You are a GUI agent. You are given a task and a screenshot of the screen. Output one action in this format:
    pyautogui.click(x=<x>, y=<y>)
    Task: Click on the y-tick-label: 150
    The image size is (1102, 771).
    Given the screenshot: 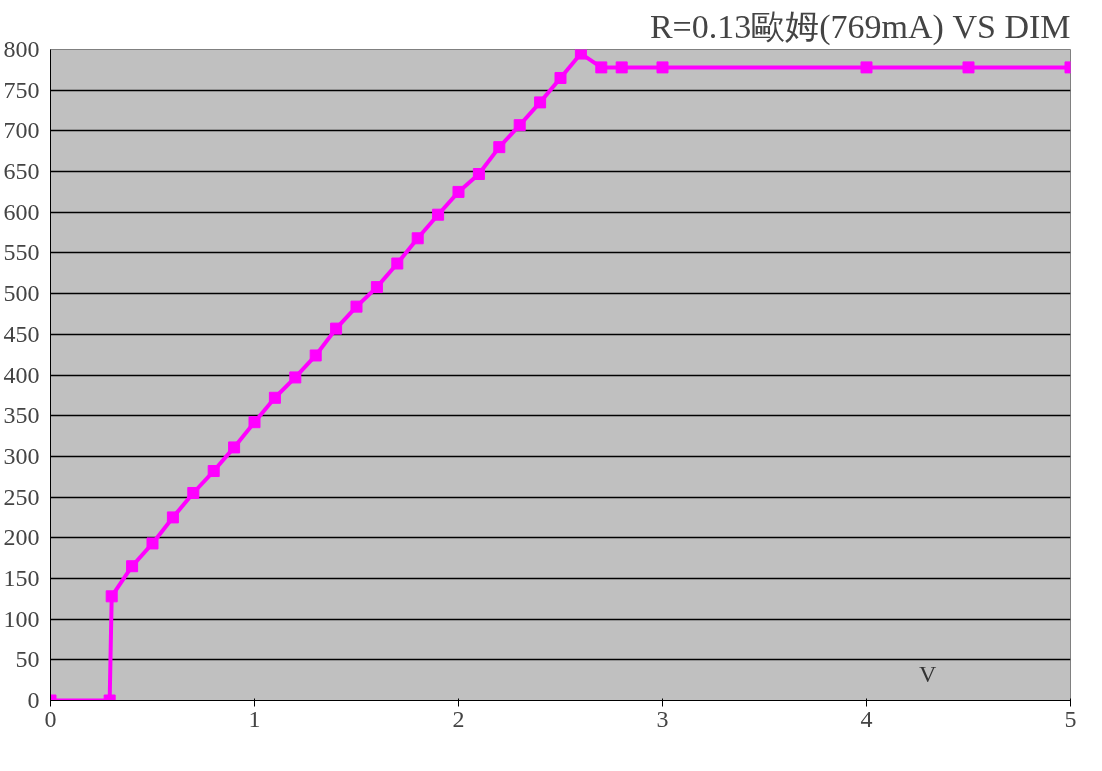 What is the action you would take?
    pyautogui.click(x=21, y=577)
    